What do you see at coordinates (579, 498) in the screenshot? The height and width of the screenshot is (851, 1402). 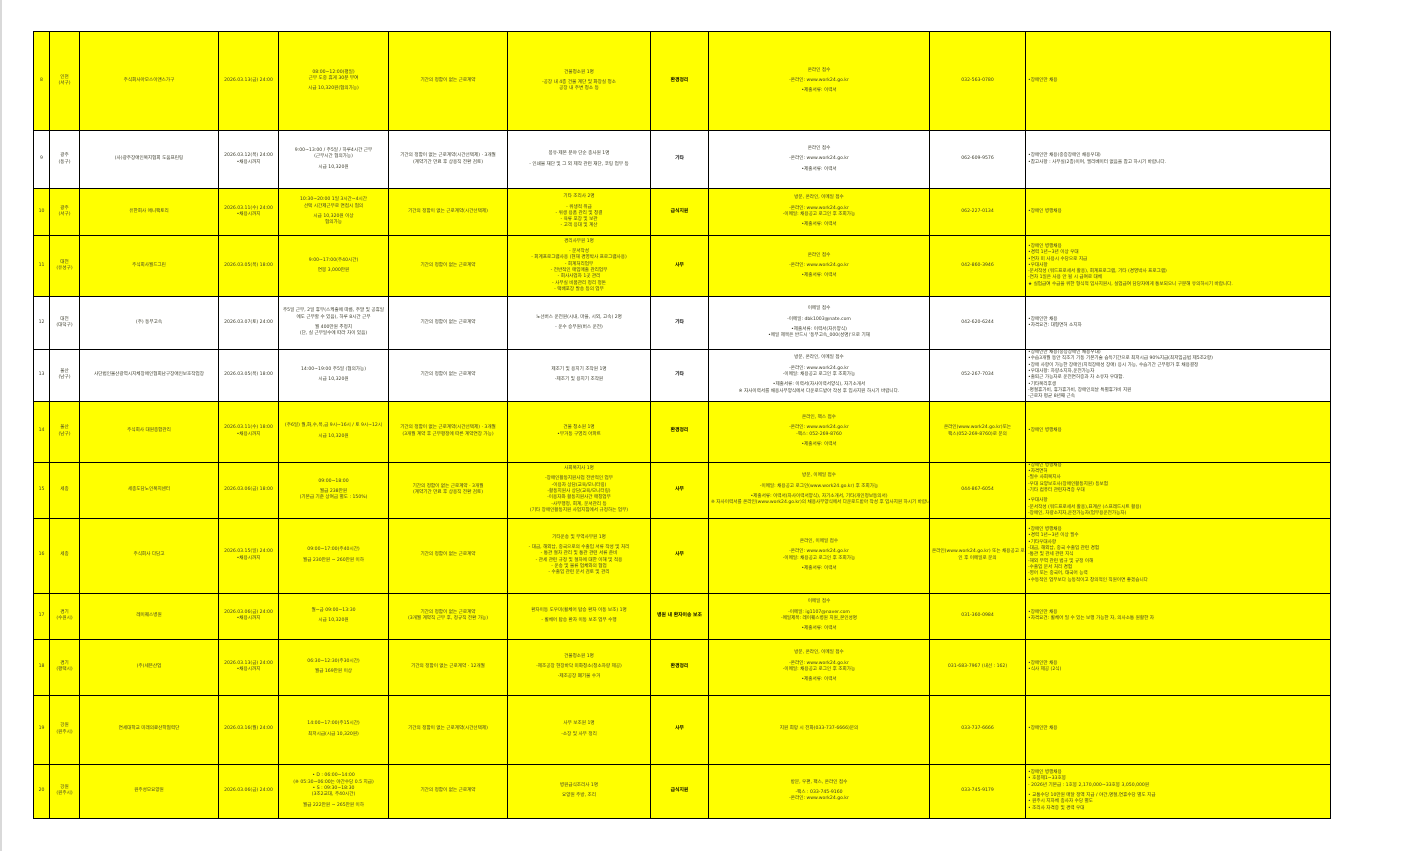 I see `cell-line: -이용자와 활동지원사간 매칭업무` at bounding box center [579, 498].